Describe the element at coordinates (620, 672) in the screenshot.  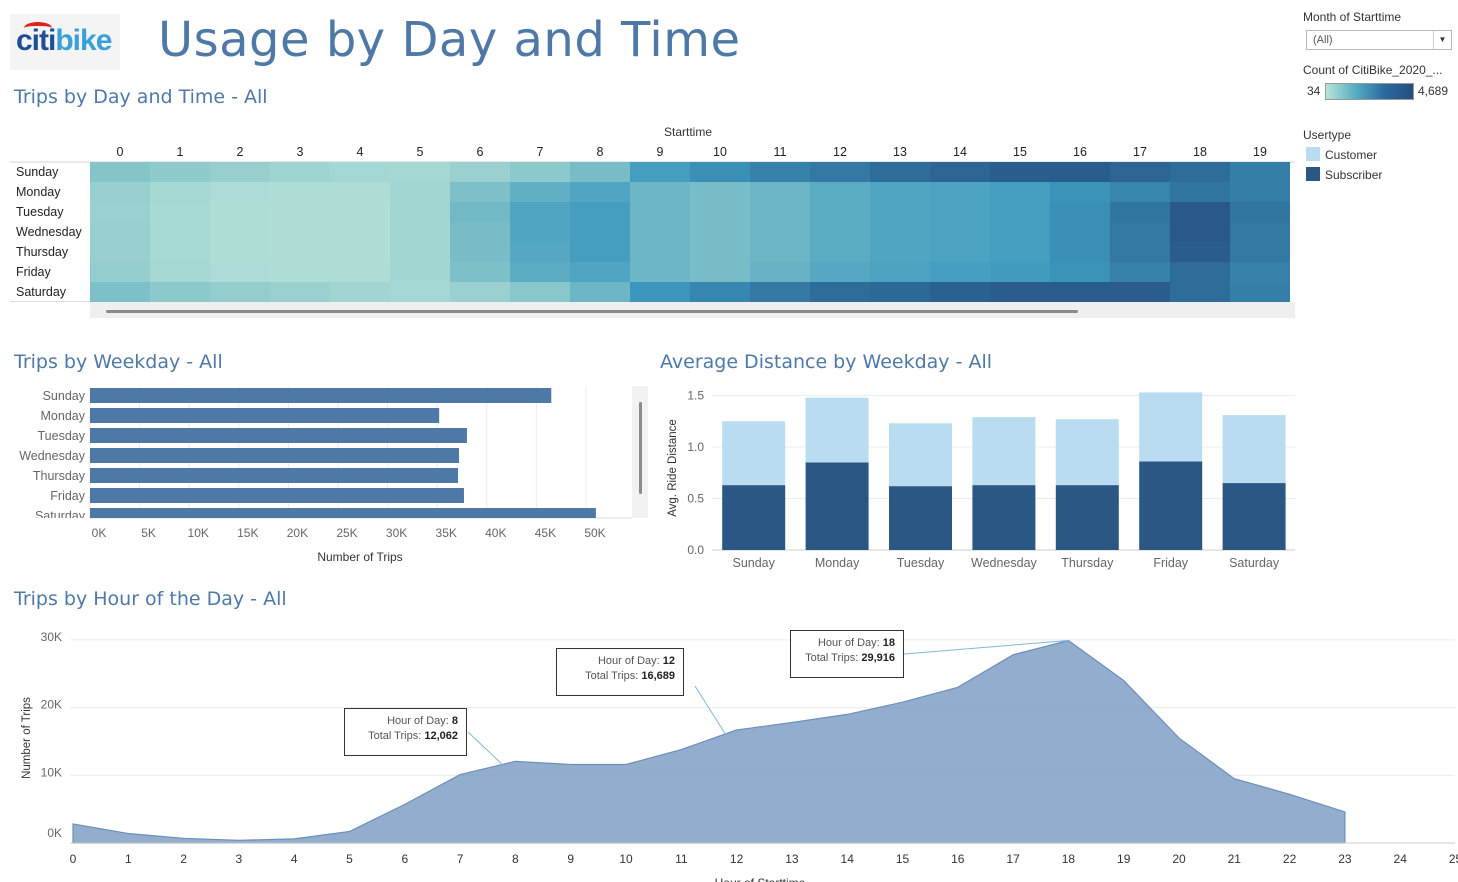
I see `annotation-hour-12: Hour of Day: 12 Total Trips: 16,689` at that location.